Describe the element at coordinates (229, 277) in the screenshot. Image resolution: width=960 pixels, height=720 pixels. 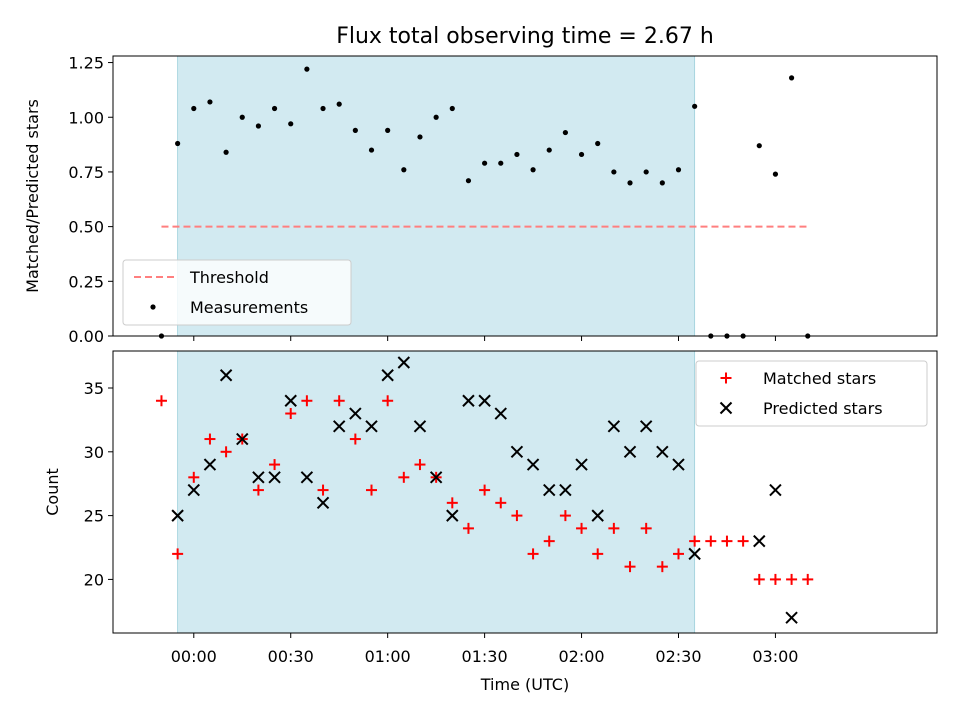
I see `legend-threshold-label: Threshold` at that location.